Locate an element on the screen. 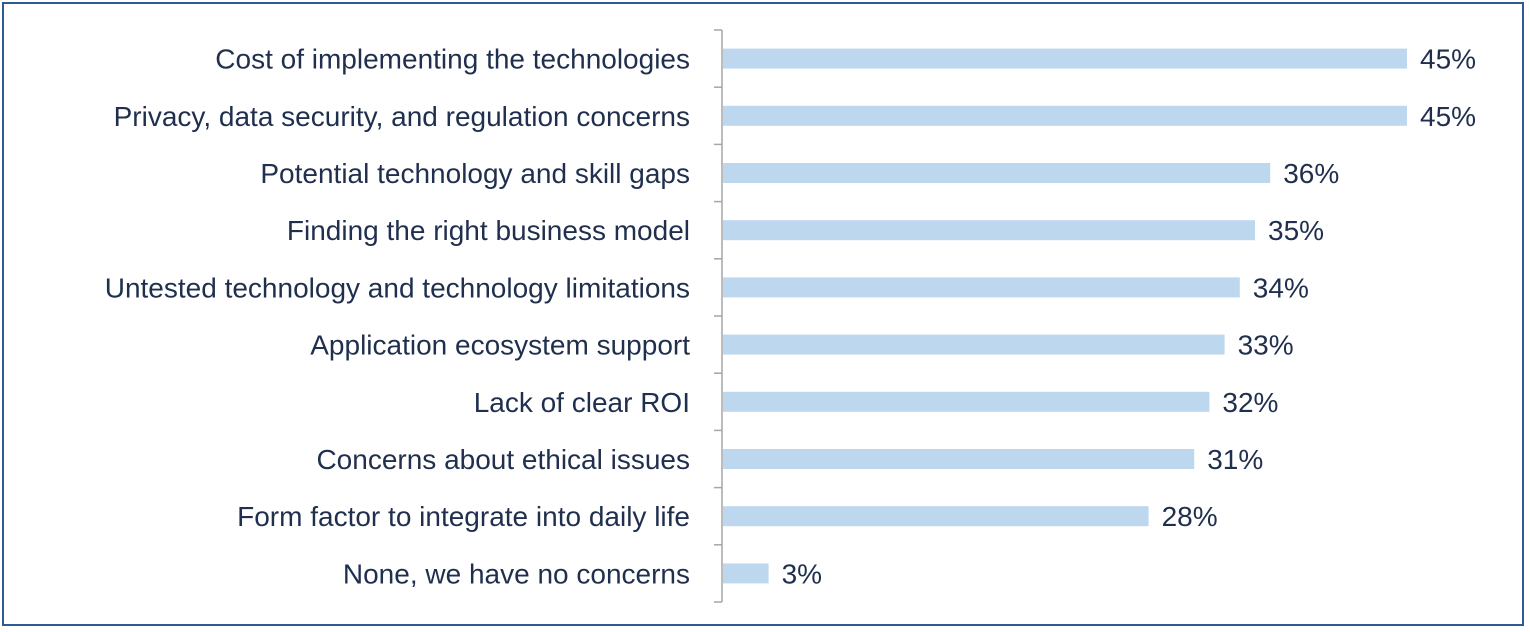 Image resolution: width=1530 pixels, height=632 pixels. category-label: Finding the right business model is located at coordinates (488, 230).